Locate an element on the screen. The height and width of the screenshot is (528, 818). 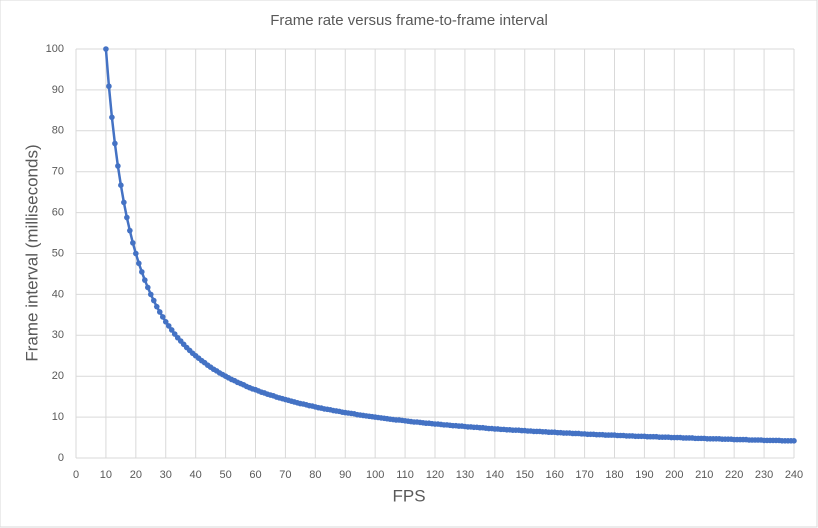
x-tick-label: 120 is located at coordinates (435, 475).